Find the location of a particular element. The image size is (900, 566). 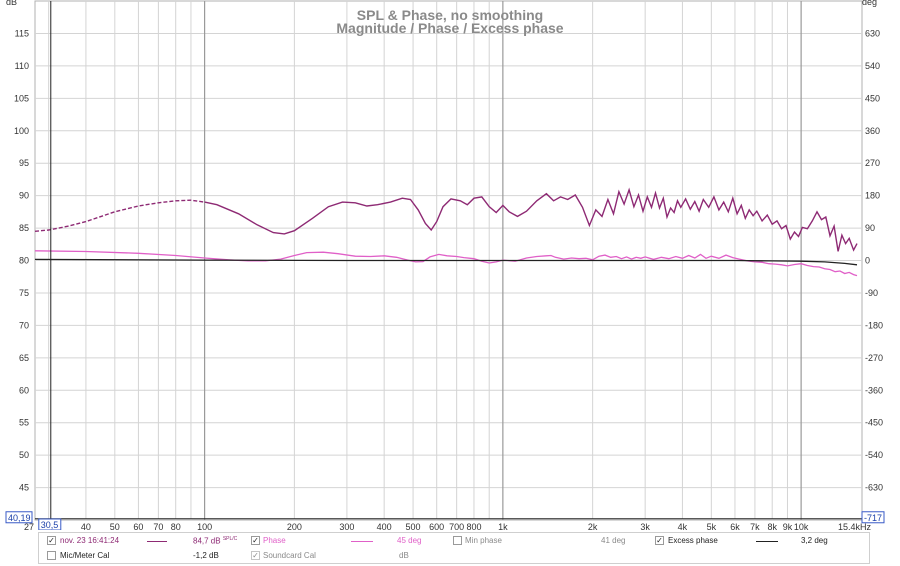

phase-checkbox: ✓ is located at coordinates (255, 540).